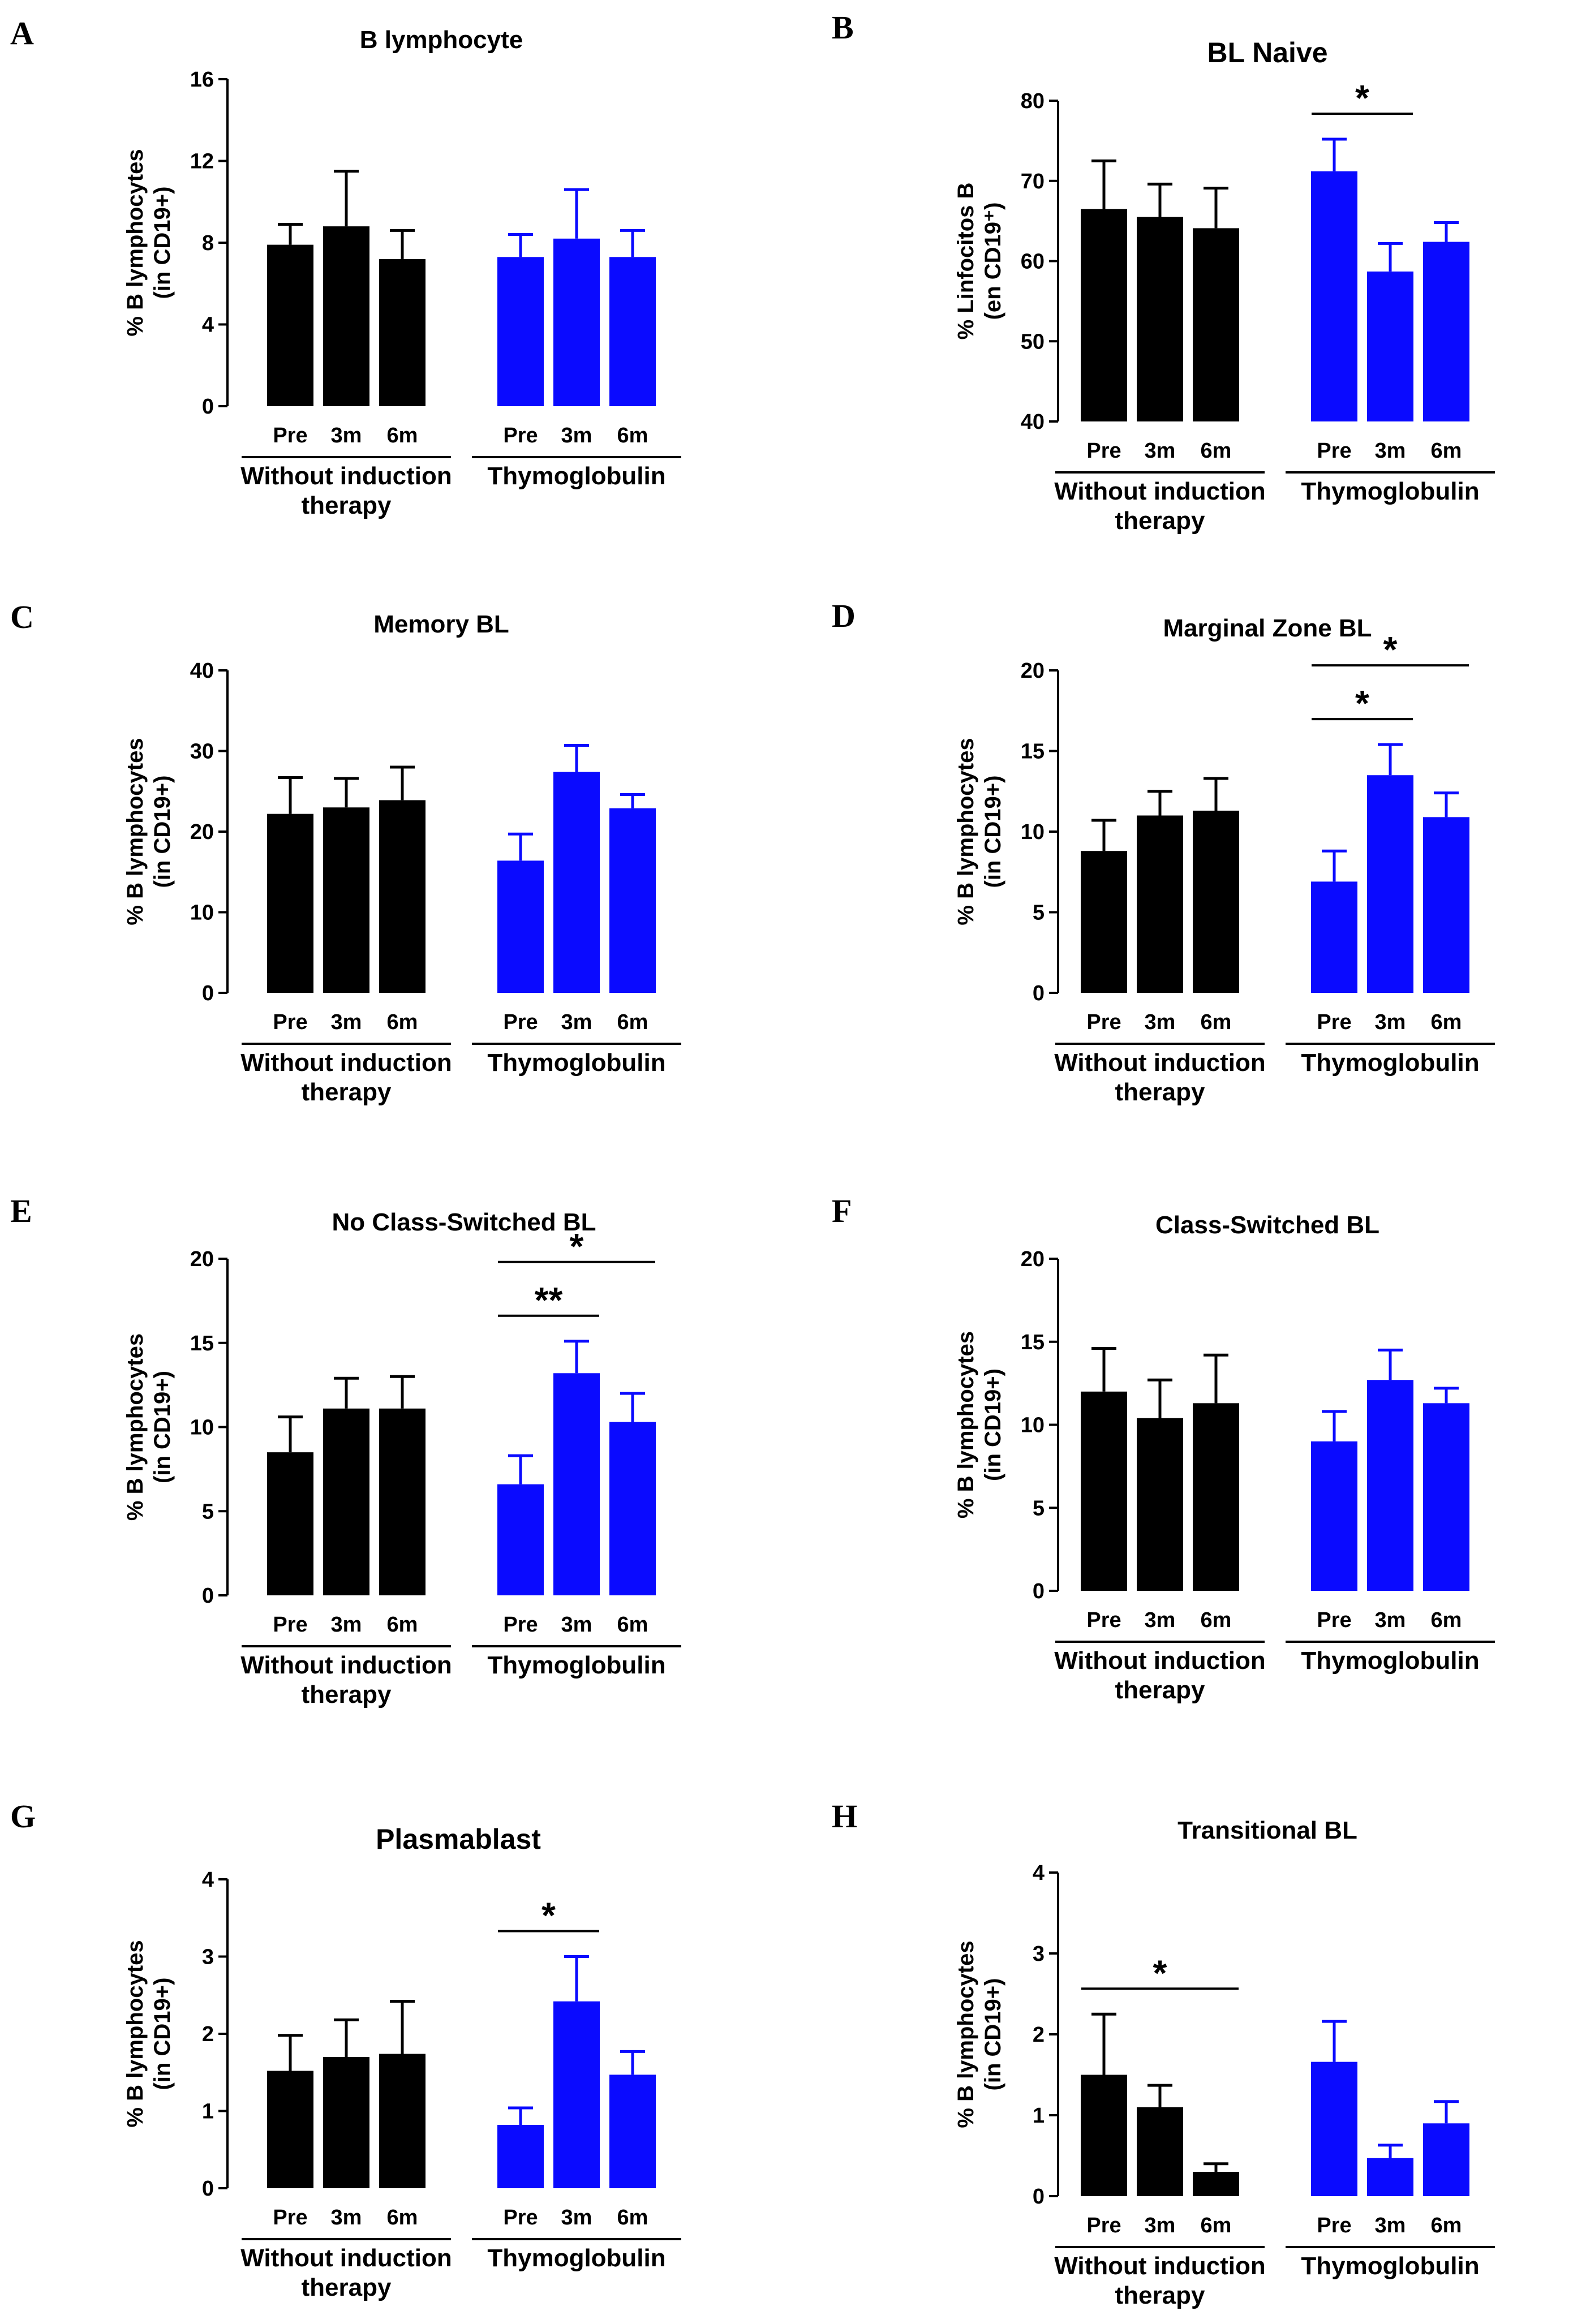  I want to click on y-tick-label: 70, so click(1033, 181).